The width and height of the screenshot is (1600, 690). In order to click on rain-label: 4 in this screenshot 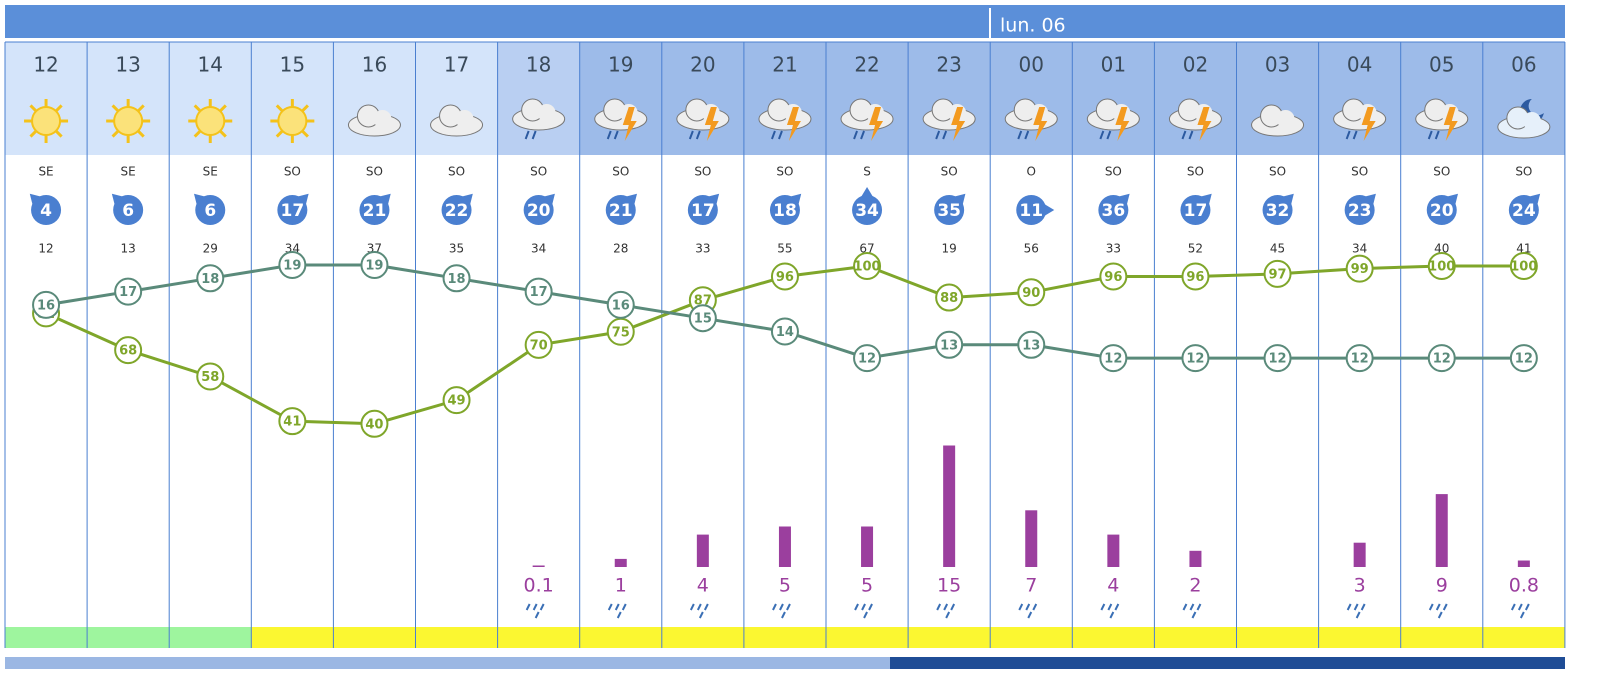, I will do `click(703, 586)`.